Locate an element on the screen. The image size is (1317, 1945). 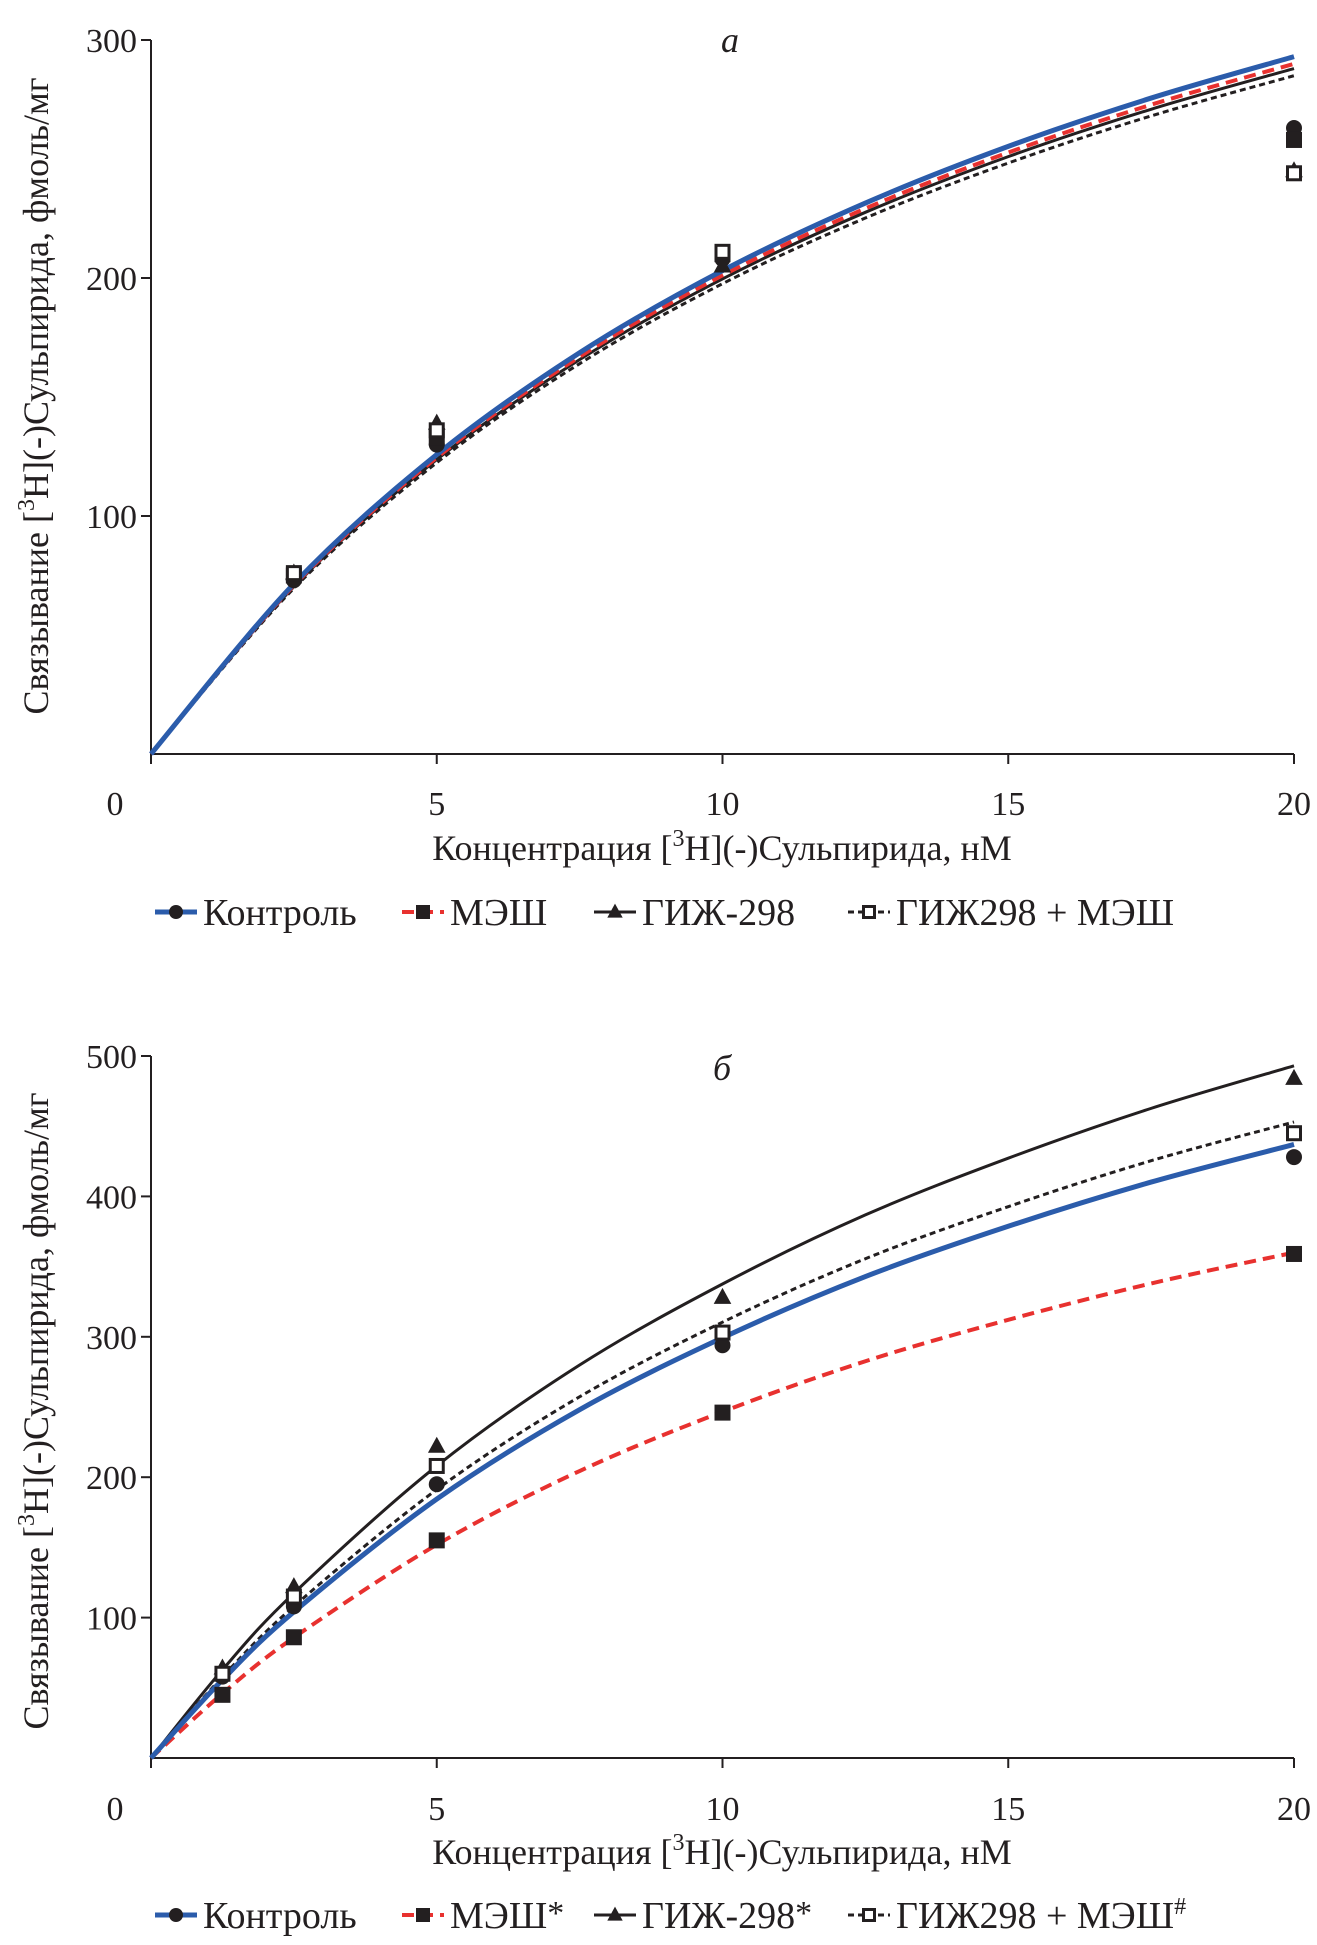
legend-label: МЭШ* is located at coordinates (507, 1916).